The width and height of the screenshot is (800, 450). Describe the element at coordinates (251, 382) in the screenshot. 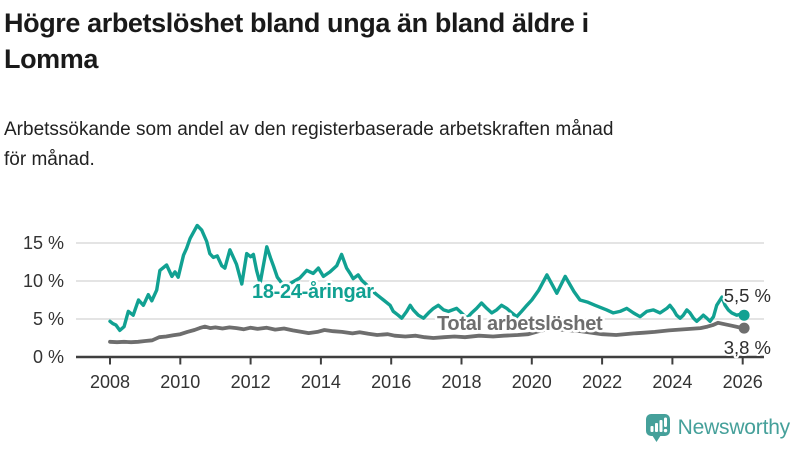

I see `x-tick-label-2012: 2012` at that location.